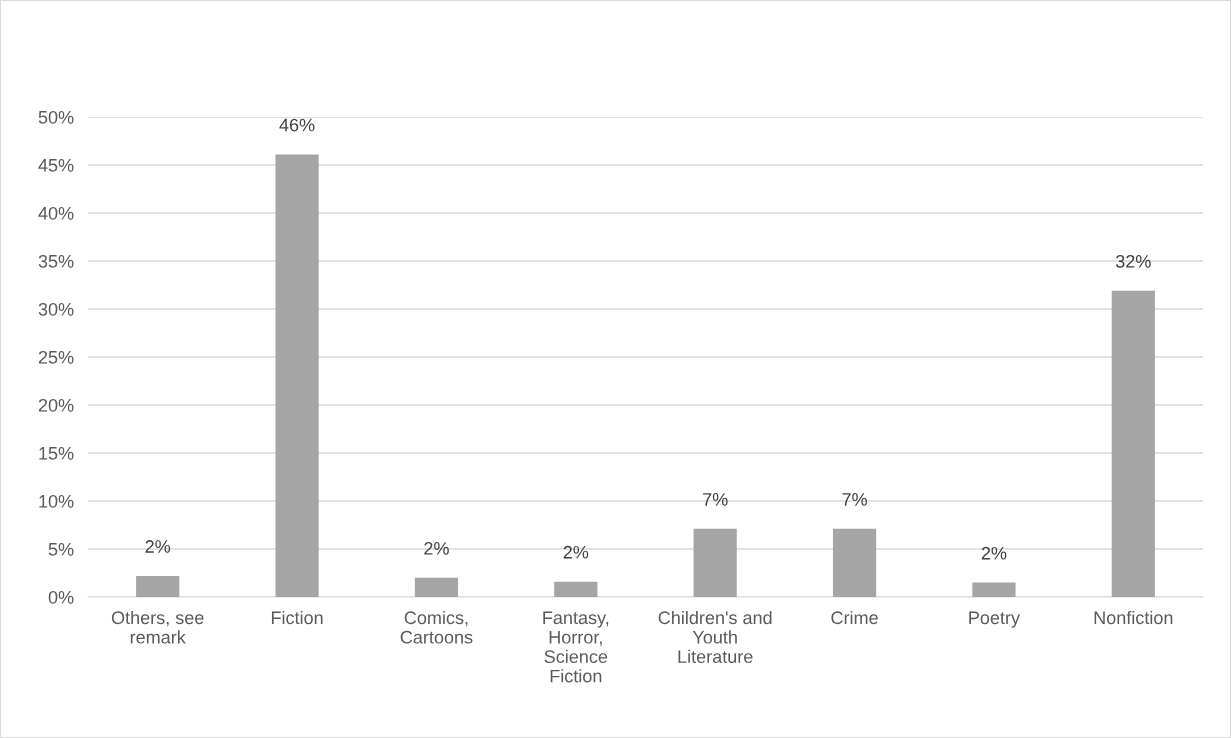 The height and width of the screenshot is (738, 1231). Describe the element at coordinates (56, 357) in the screenshot. I see `y-tick-label: 25%` at that location.